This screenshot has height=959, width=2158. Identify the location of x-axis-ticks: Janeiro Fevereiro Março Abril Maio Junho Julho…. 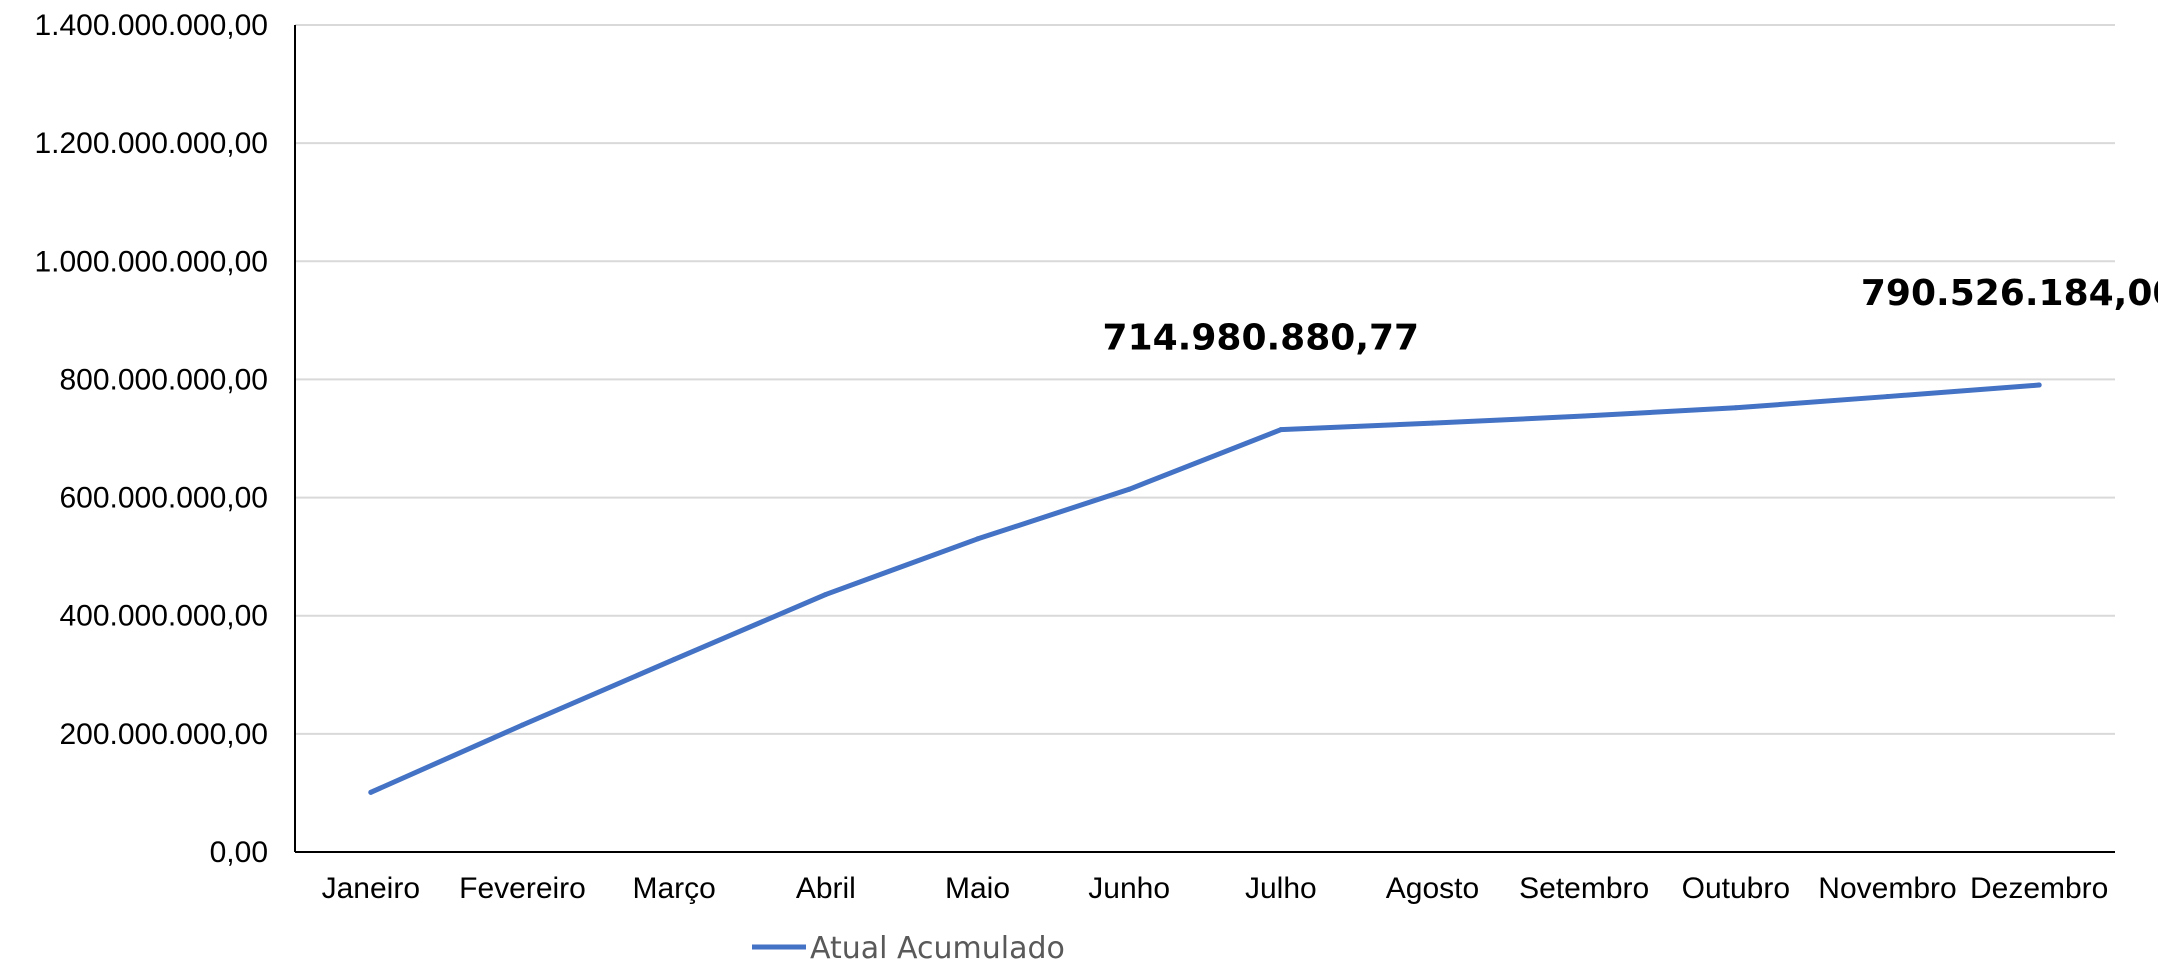
(1215, 888).